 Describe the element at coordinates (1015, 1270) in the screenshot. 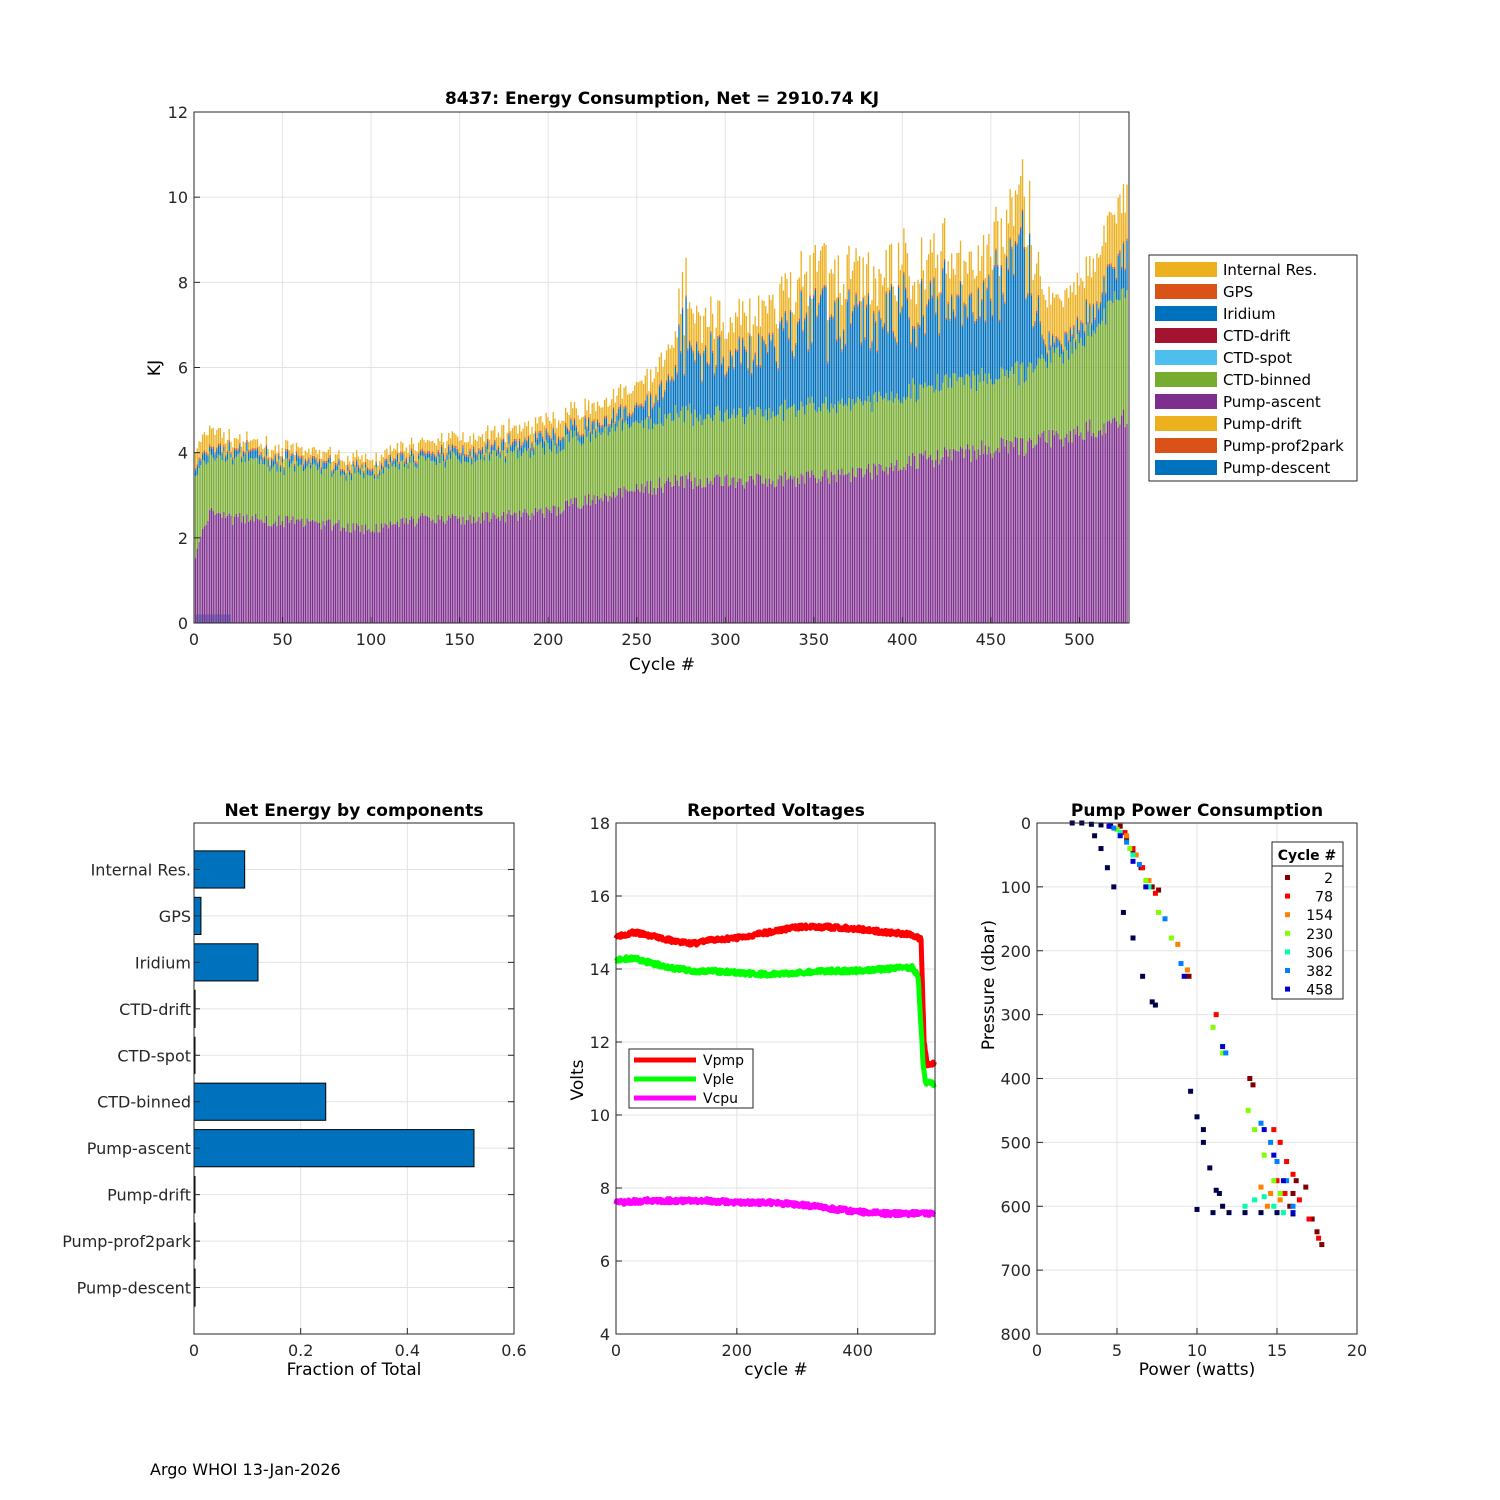

I see `br-ytick-label: 700` at that location.